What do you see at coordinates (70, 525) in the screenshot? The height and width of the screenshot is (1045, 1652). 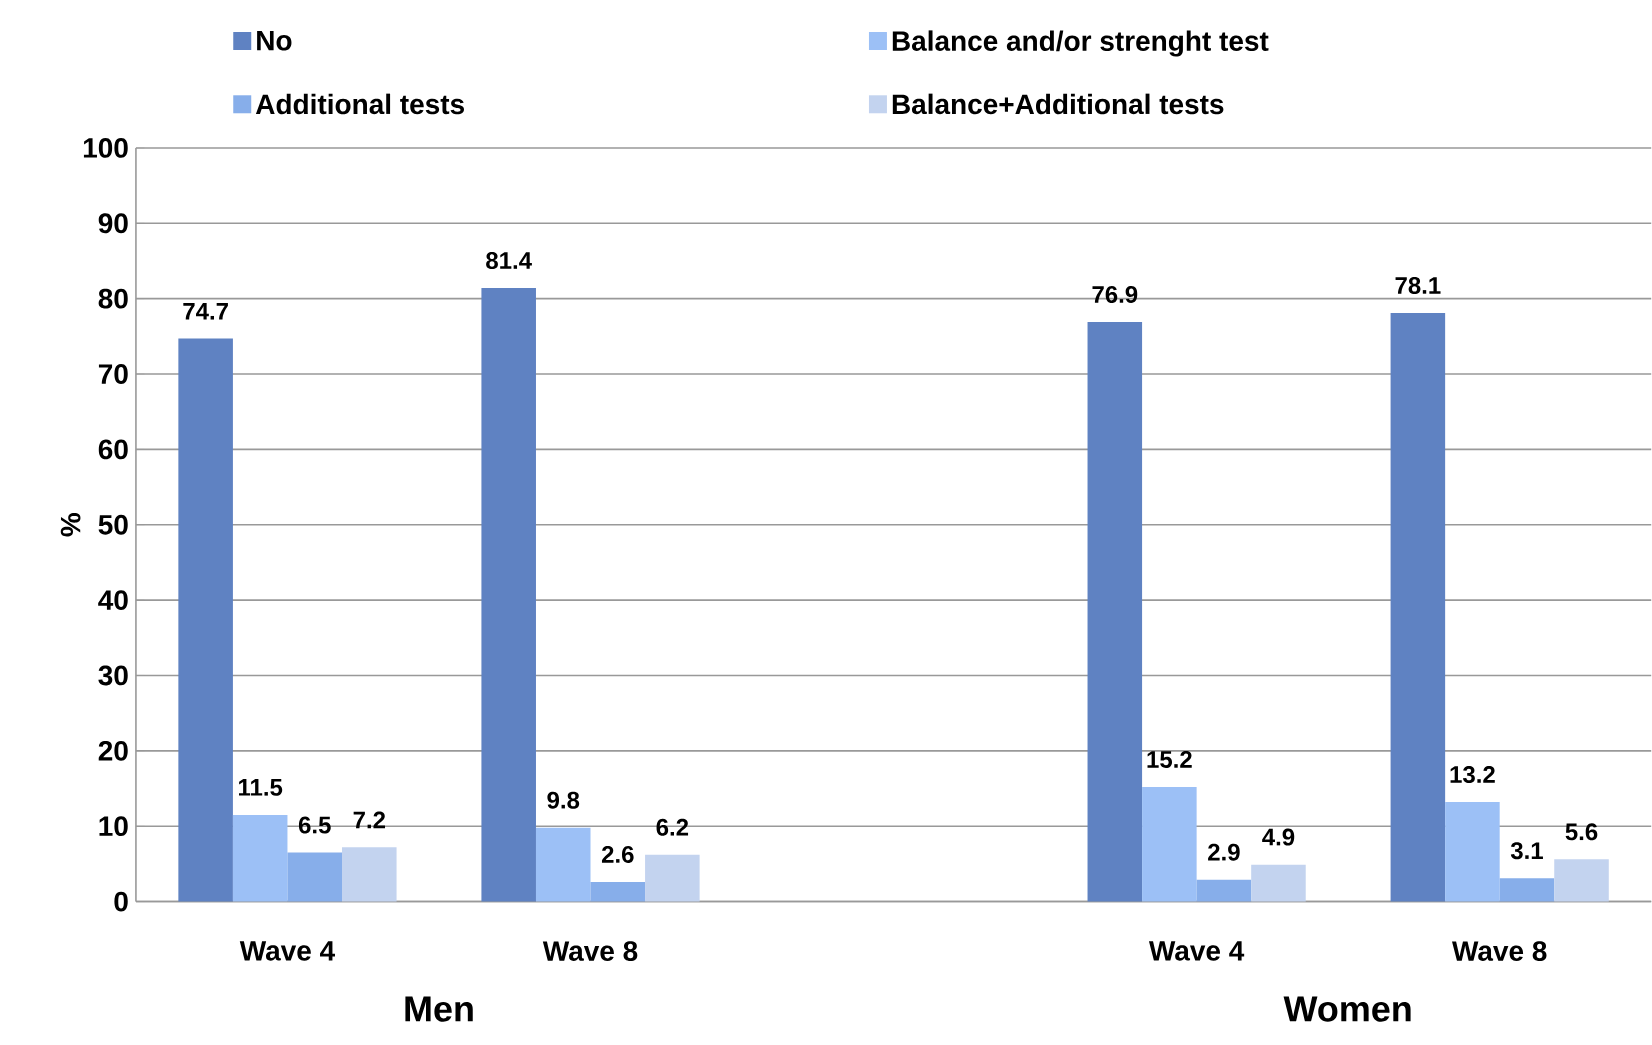 I see `y-axis-title: %` at bounding box center [70, 525].